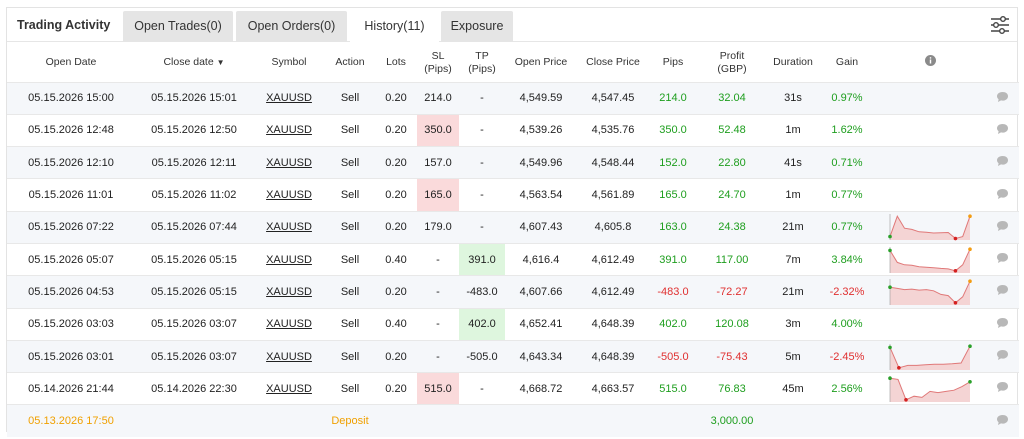 This screenshot has height=439, width=1024. I want to click on header-tp: TP (Pips), so click(482, 63).